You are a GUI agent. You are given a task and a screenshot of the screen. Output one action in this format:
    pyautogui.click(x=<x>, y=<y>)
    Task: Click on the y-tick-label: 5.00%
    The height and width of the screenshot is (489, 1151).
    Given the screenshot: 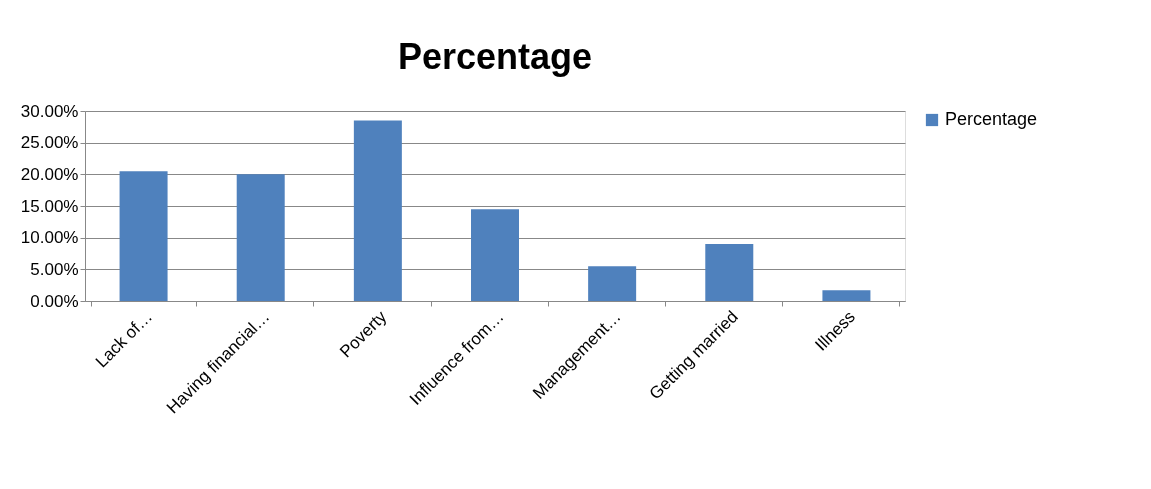 What is the action you would take?
    pyautogui.click(x=54, y=269)
    